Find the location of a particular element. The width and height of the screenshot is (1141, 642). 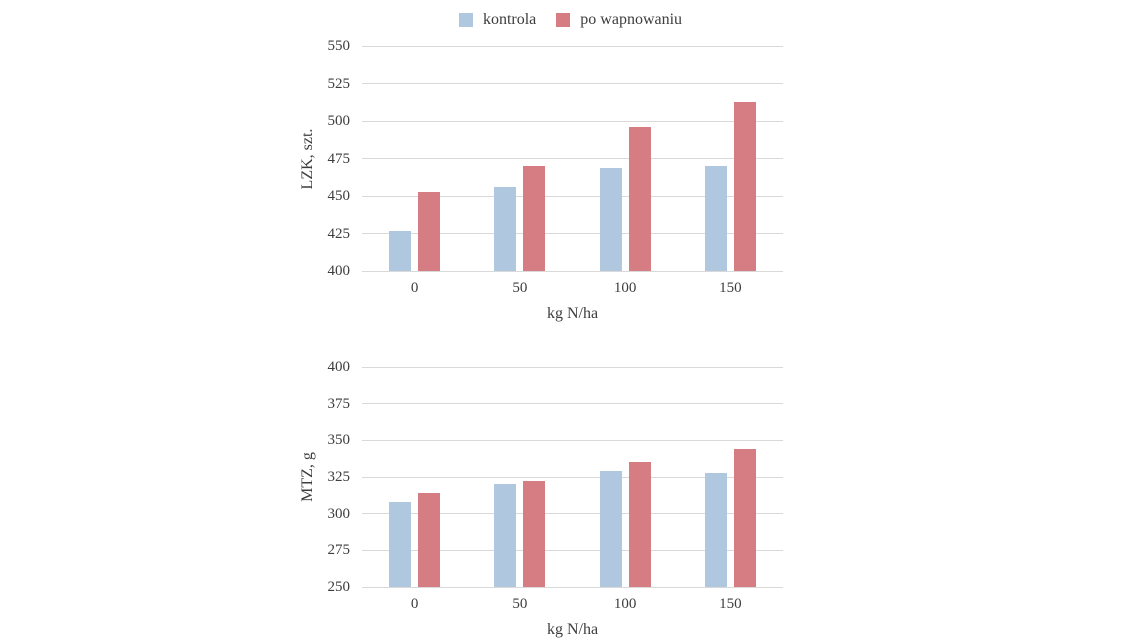

y-tick-label: 275 is located at coordinates (339, 550).